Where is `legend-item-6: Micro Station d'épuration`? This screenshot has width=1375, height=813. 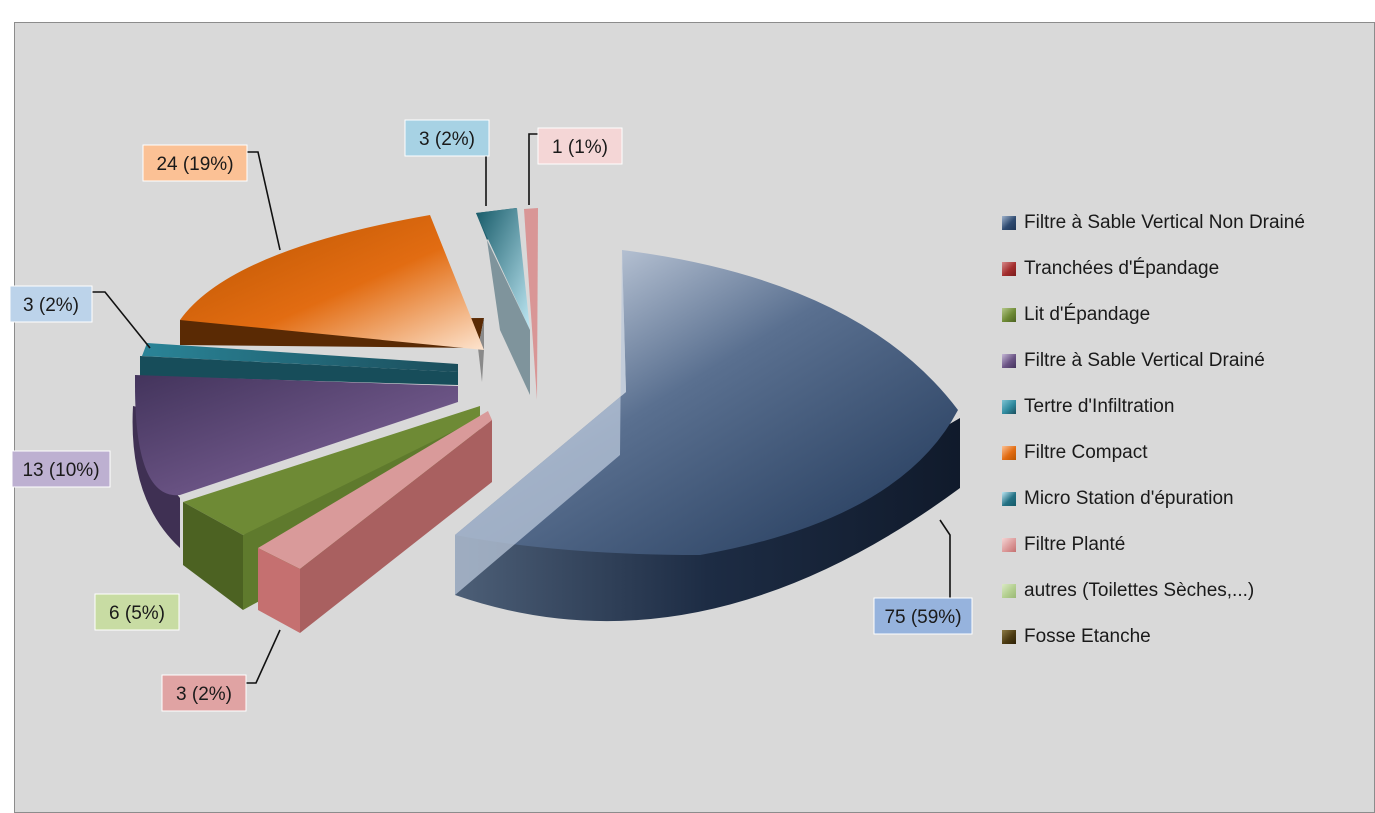
legend-item-6: Micro Station d'épuration is located at coordinates (1182, 499).